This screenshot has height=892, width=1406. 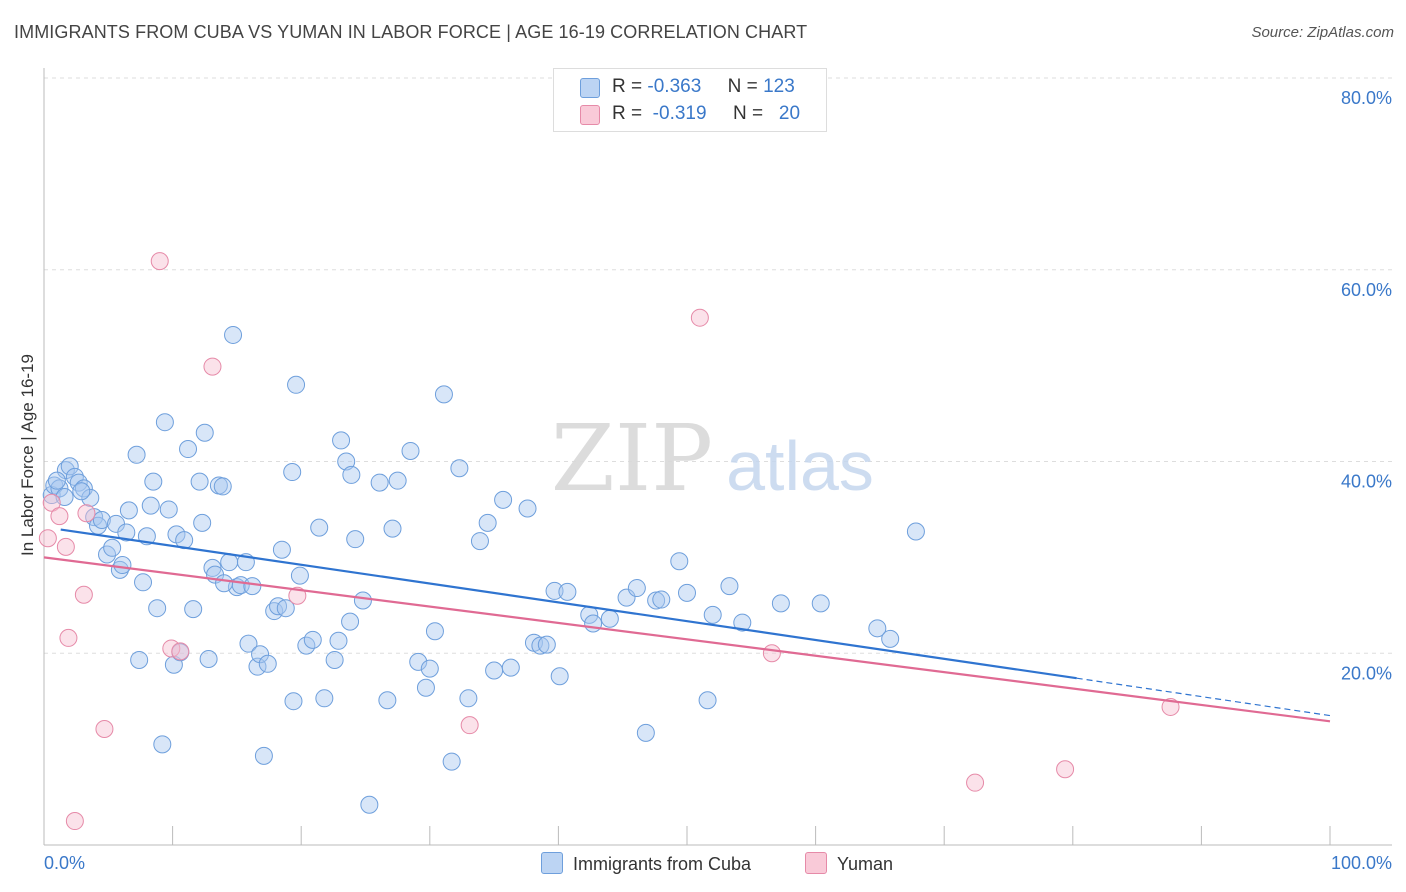 I want to click on legend-label-cuba: Immigrants from Cuba, so click(x=662, y=864).